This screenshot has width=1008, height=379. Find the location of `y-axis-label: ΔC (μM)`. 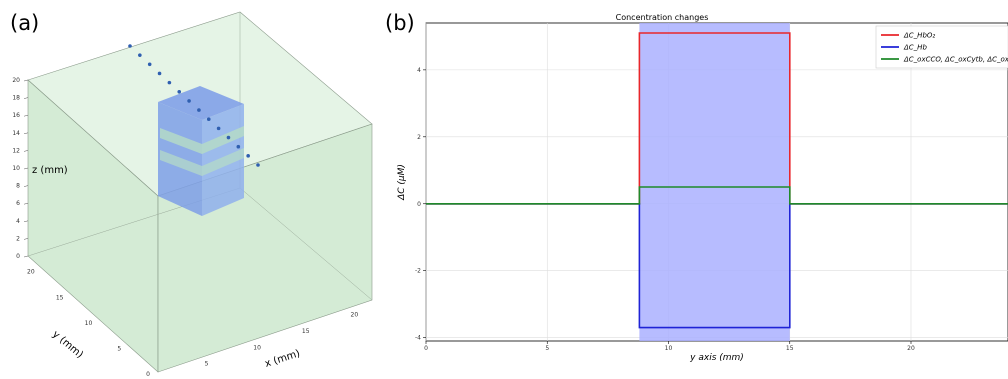

y-axis-label: ΔC (μM) is located at coordinates (402, 182).